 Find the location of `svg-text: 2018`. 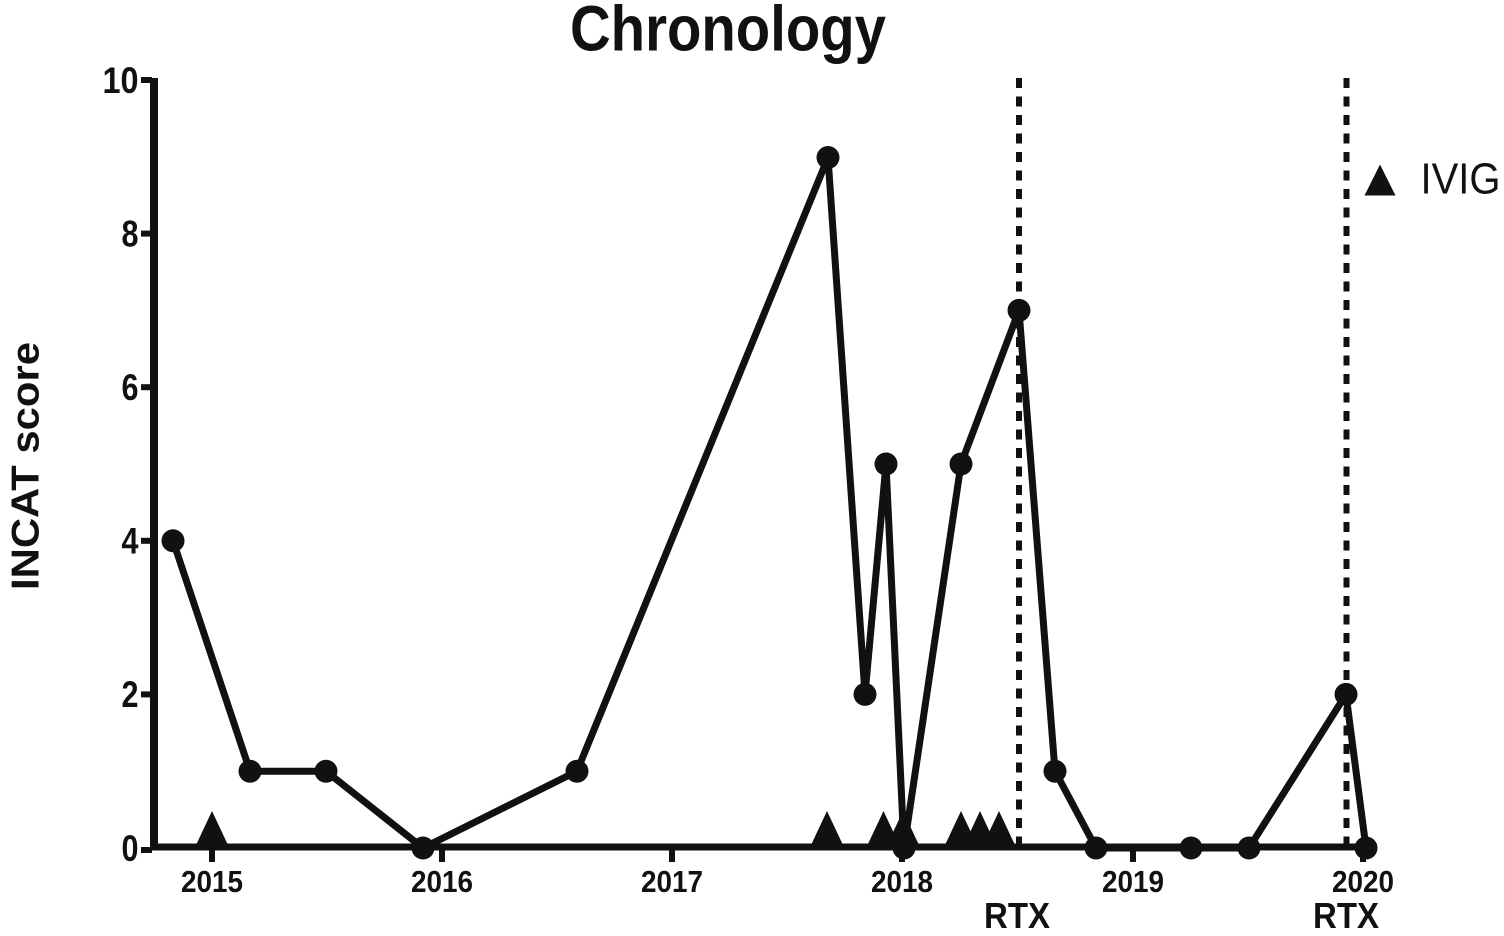

svg-text: 2018 is located at coordinates (902, 881).